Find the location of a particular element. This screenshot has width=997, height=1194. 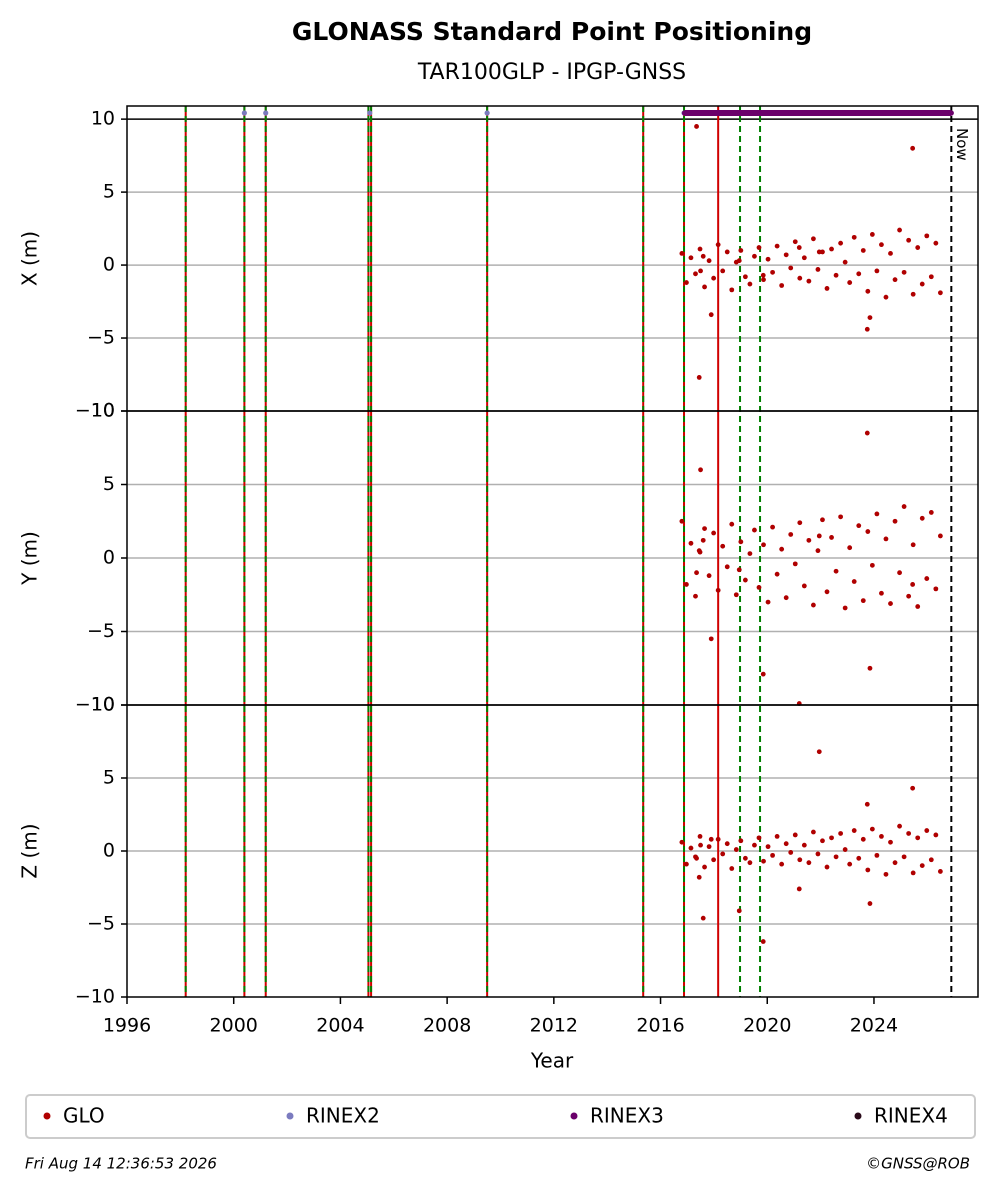

x-tick-label: 2012 is located at coordinates (554, 1026).